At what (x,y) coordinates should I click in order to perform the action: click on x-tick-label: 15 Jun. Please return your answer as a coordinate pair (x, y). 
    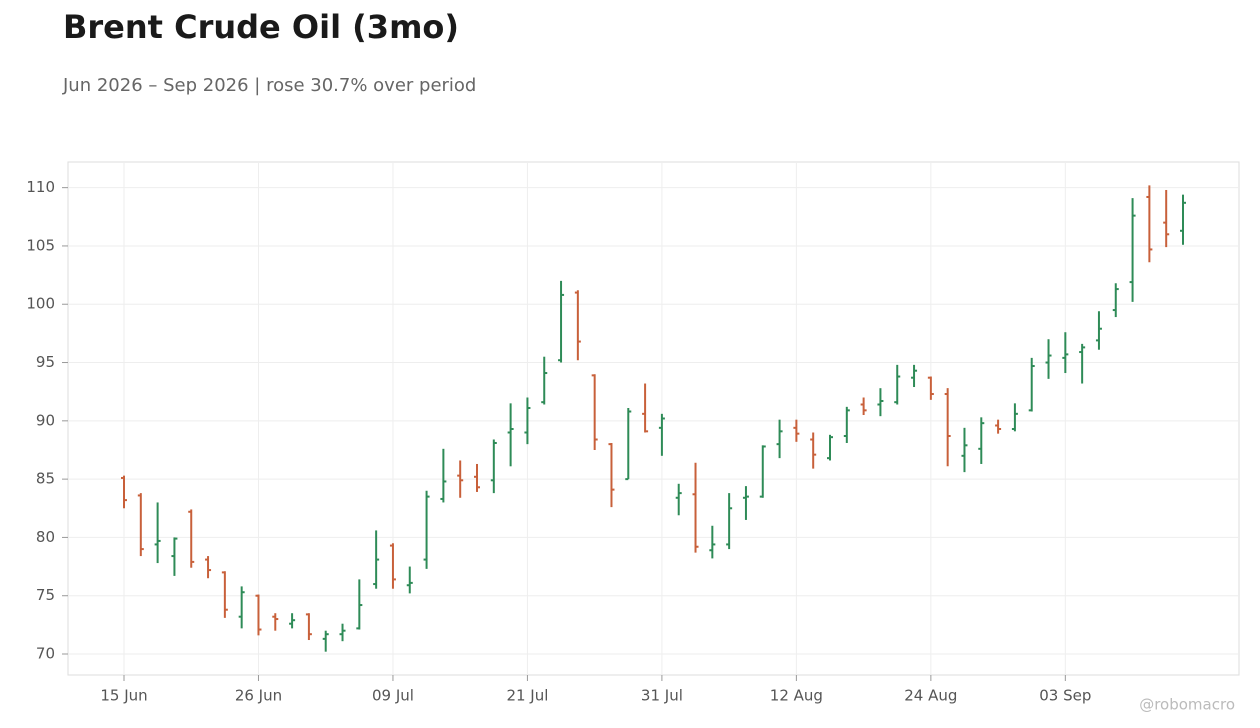
    Looking at the image, I should click on (123, 696).